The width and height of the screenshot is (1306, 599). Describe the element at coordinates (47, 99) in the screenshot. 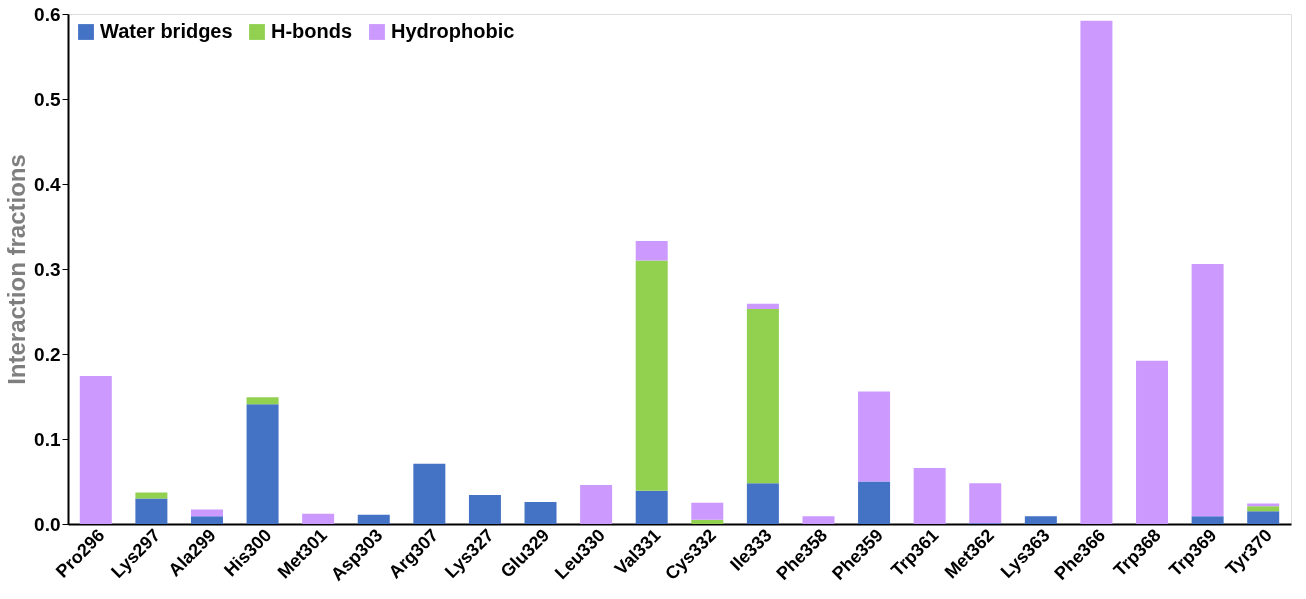

I see `y-tick-label: 0.5` at that location.